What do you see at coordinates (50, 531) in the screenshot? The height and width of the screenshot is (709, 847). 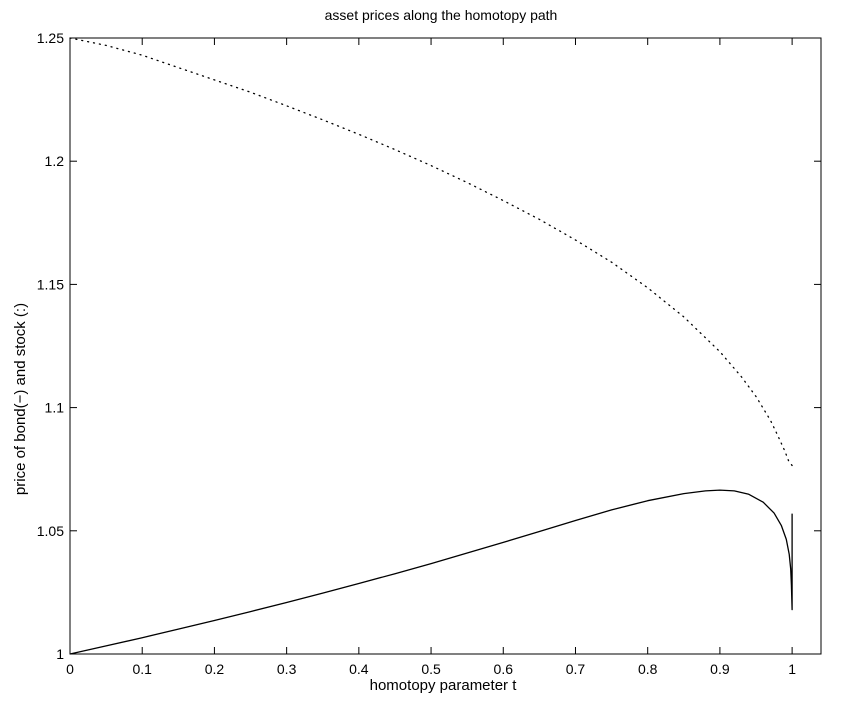 I see `y-tick-label: 1.05` at bounding box center [50, 531].